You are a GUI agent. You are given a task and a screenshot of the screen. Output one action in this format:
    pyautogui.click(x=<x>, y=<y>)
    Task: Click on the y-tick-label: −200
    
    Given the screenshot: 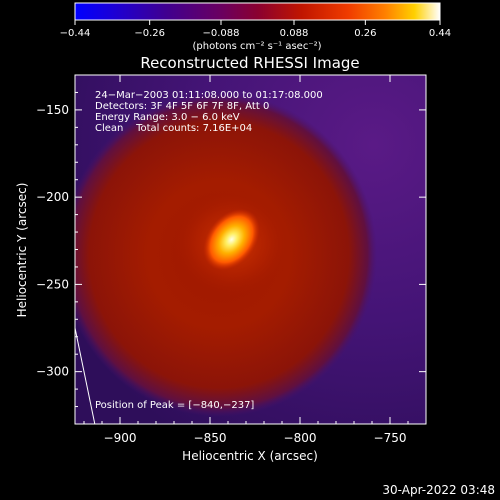 What is the action you would take?
    pyautogui.click(x=52, y=197)
    